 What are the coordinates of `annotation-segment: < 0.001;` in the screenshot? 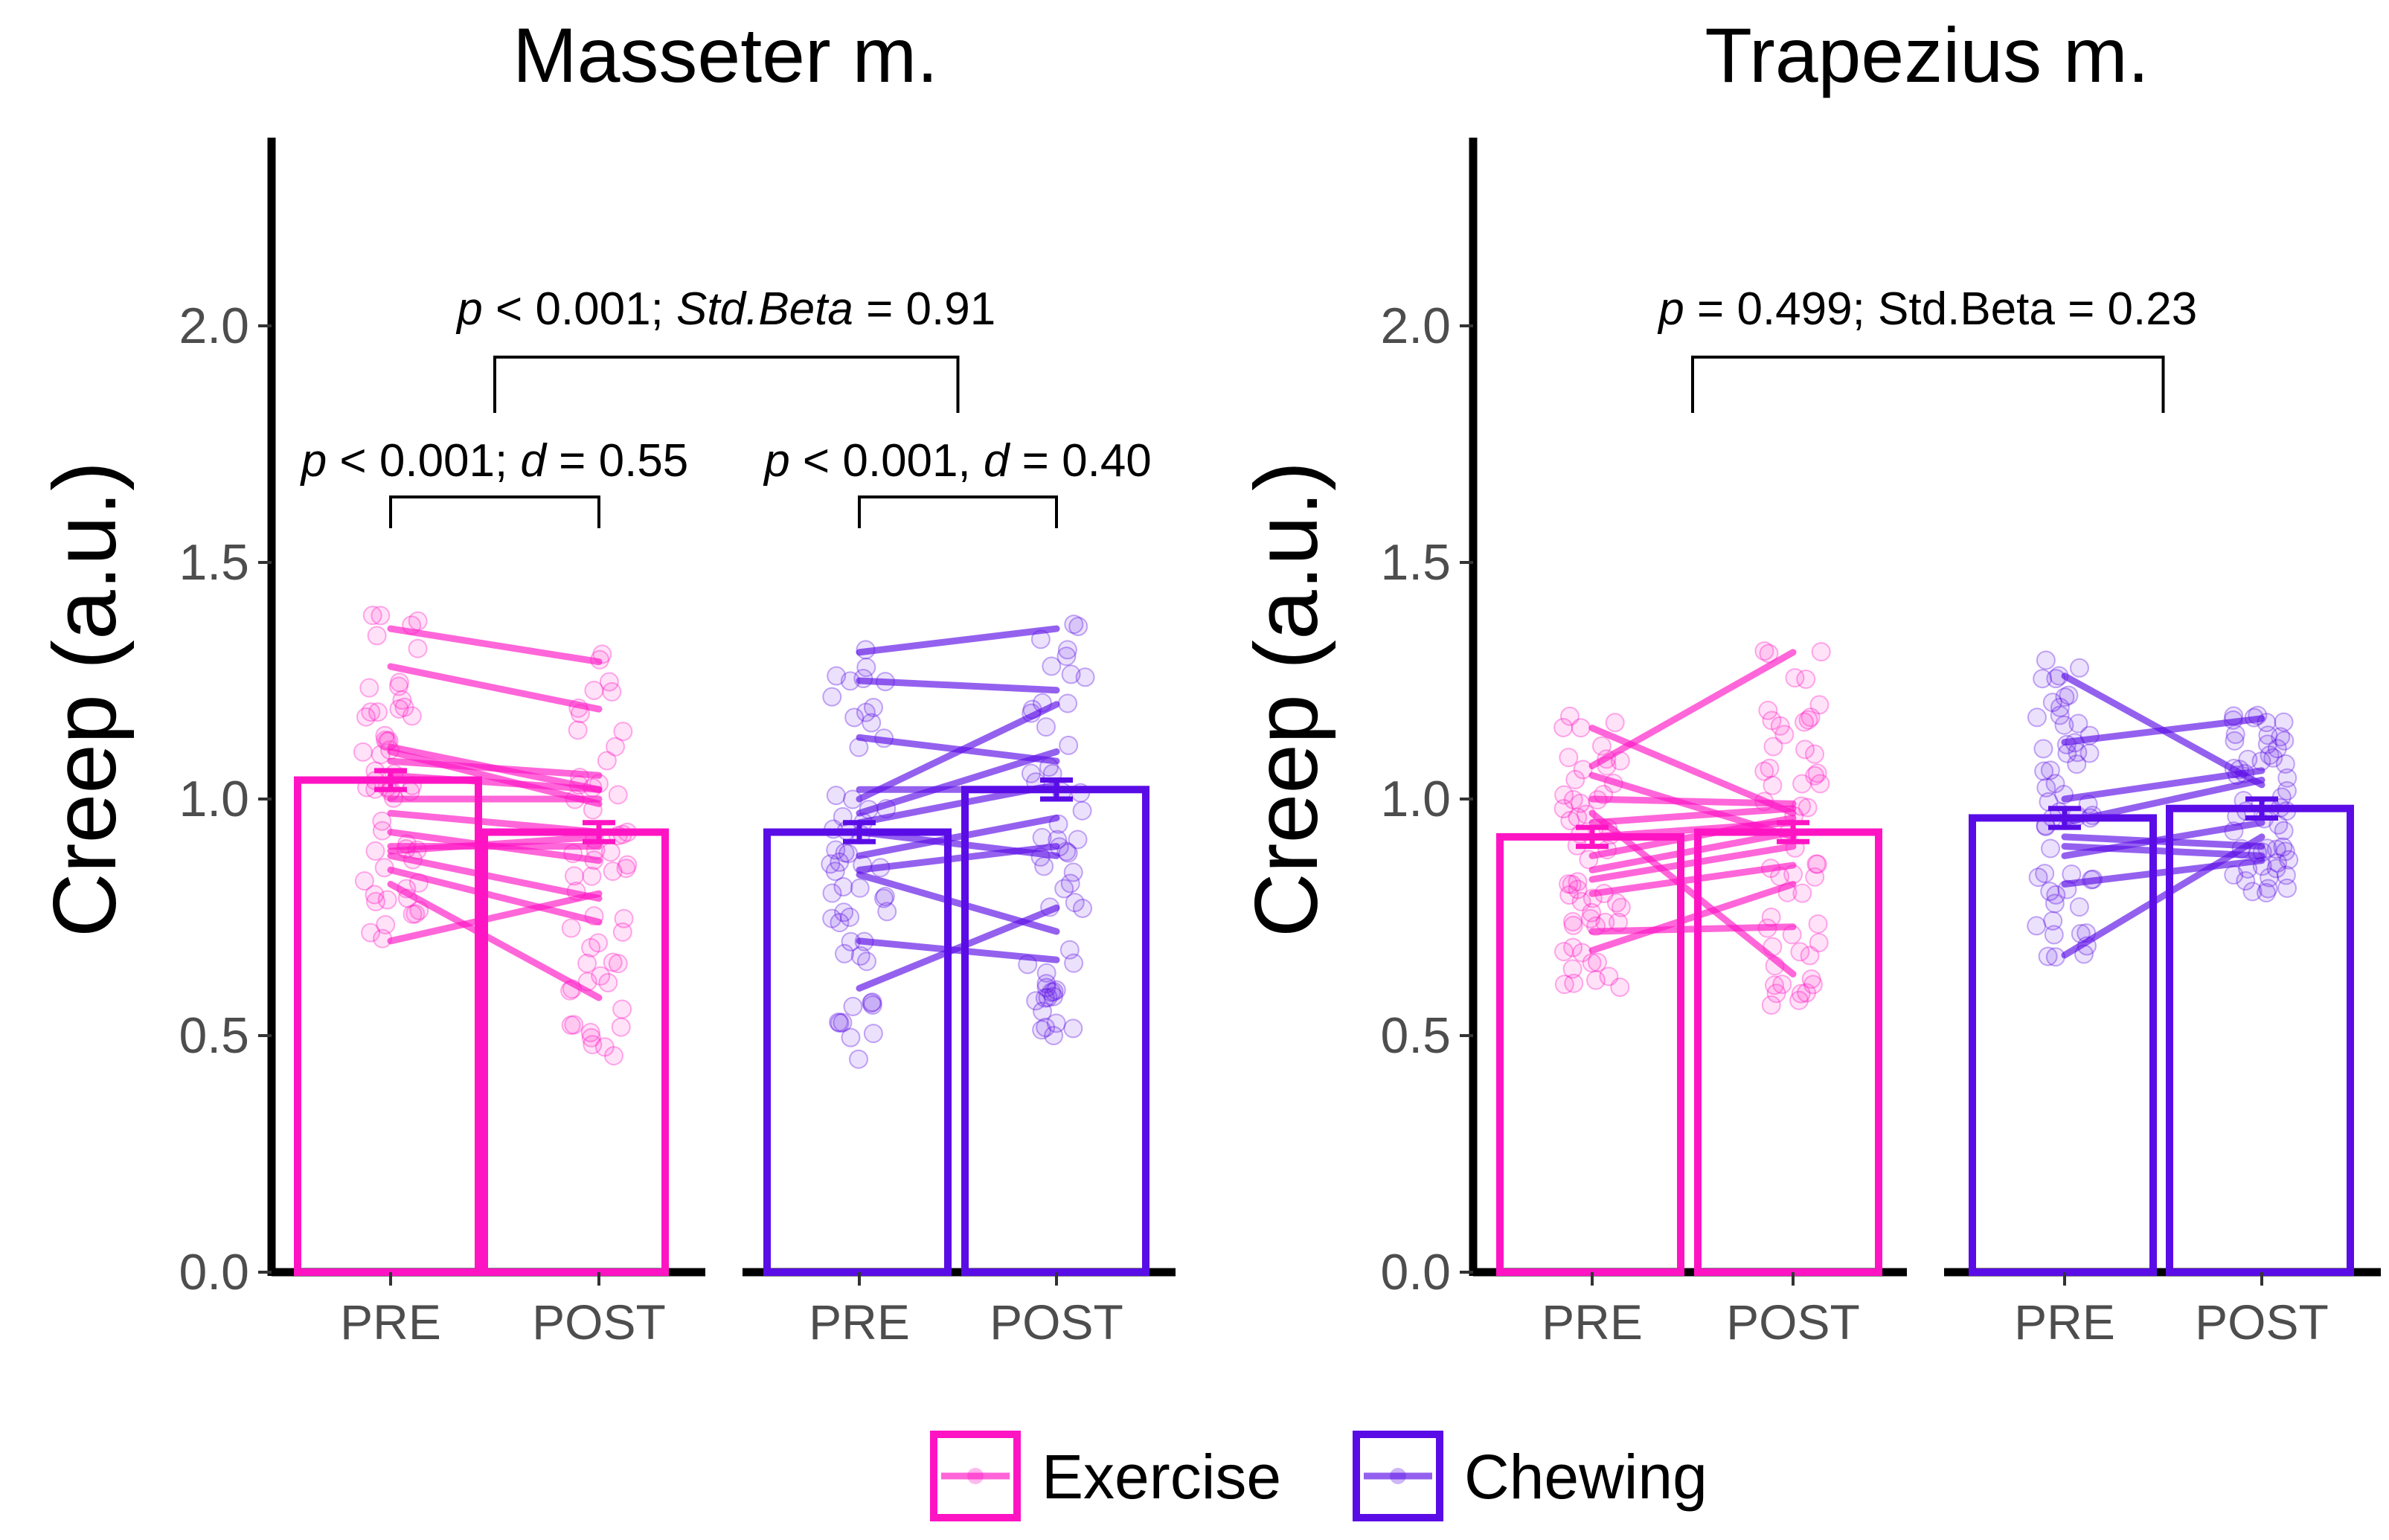 It's located at (579, 309).